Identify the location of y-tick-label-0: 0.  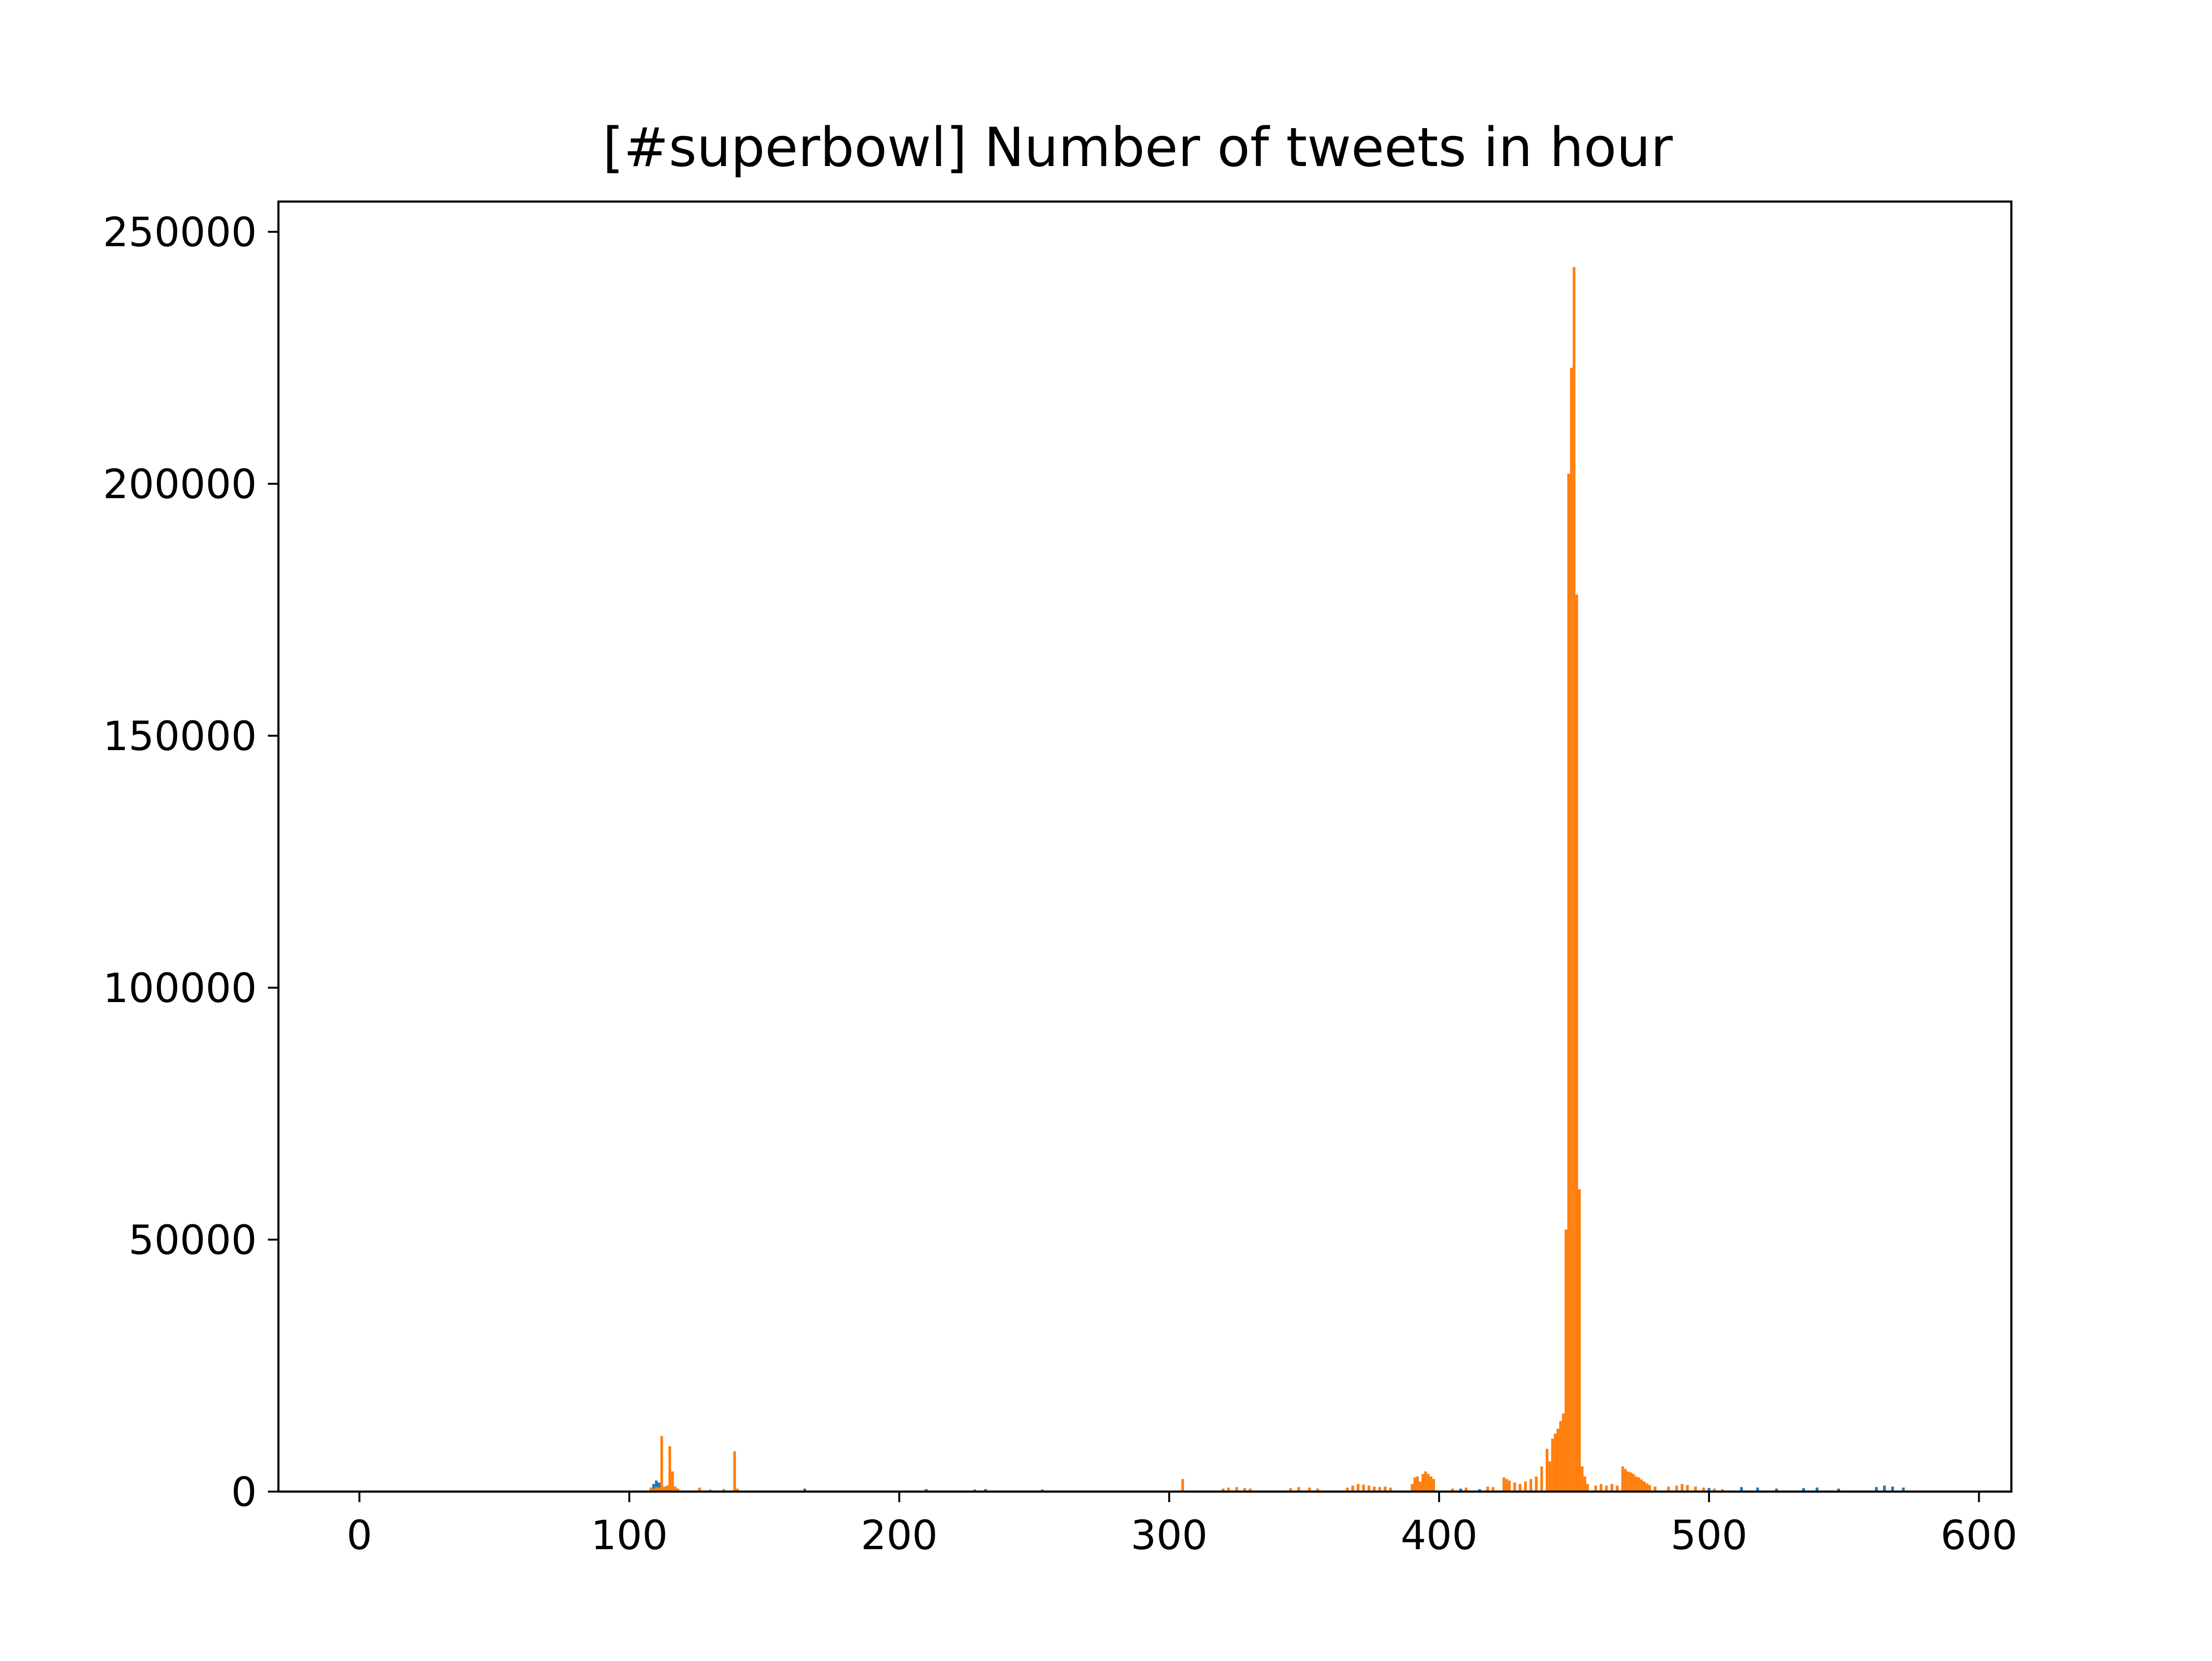
(244, 1492).